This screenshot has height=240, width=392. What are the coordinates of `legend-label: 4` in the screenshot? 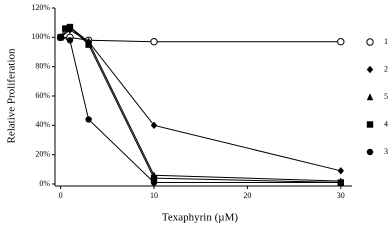 It's located at (386, 123).